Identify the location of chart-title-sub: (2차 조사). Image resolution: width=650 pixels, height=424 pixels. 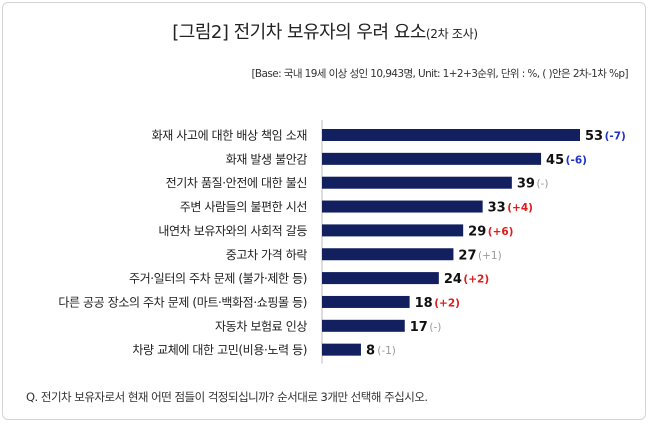
(451, 34).